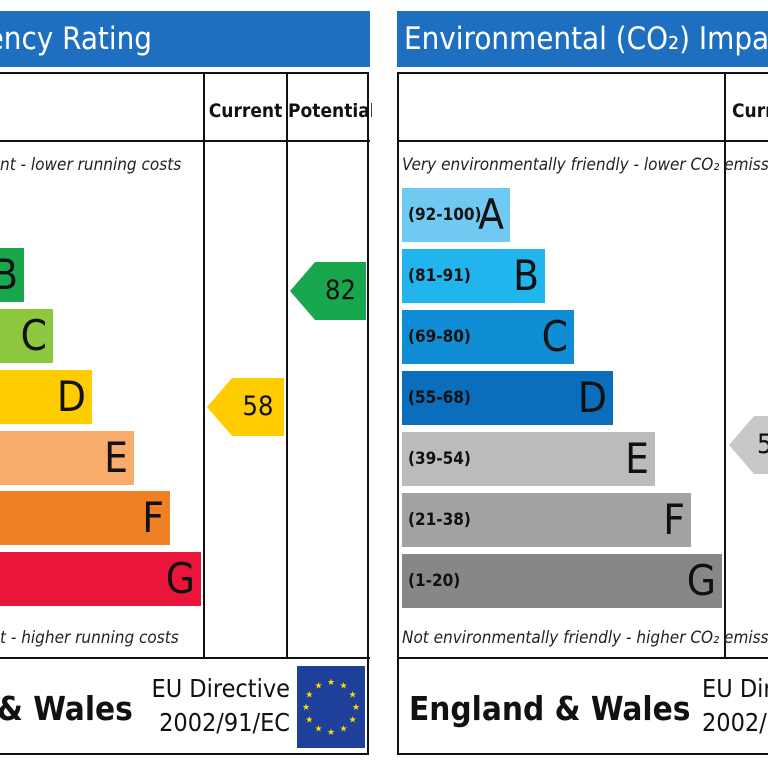  What do you see at coordinates (701, 580) in the screenshot?
I see `env-band-letter: G` at bounding box center [701, 580].